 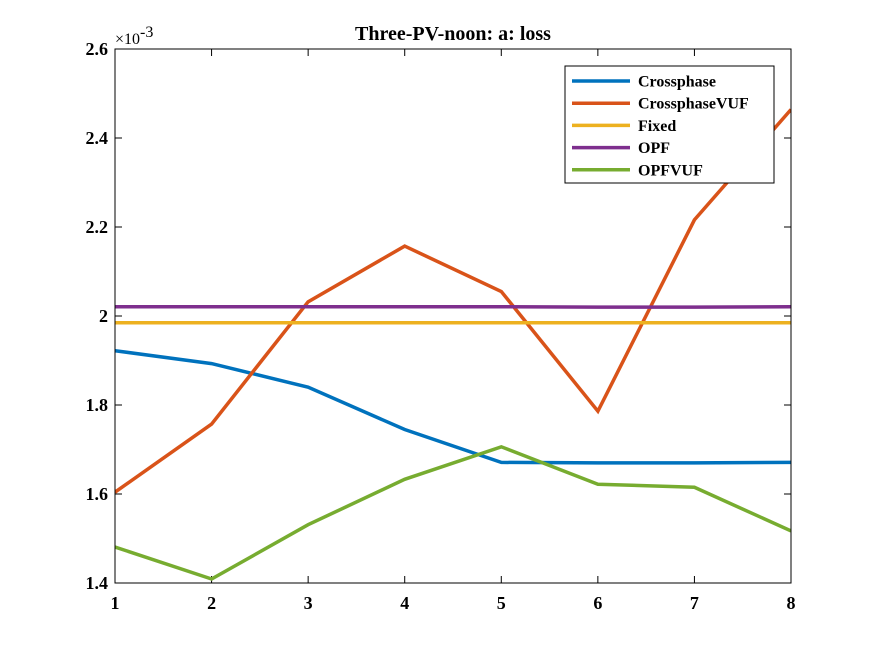 What do you see at coordinates (670, 170) in the screenshot?
I see `legend-entry-opfvuf: OPFVUF` at bounding box center [670, 170].